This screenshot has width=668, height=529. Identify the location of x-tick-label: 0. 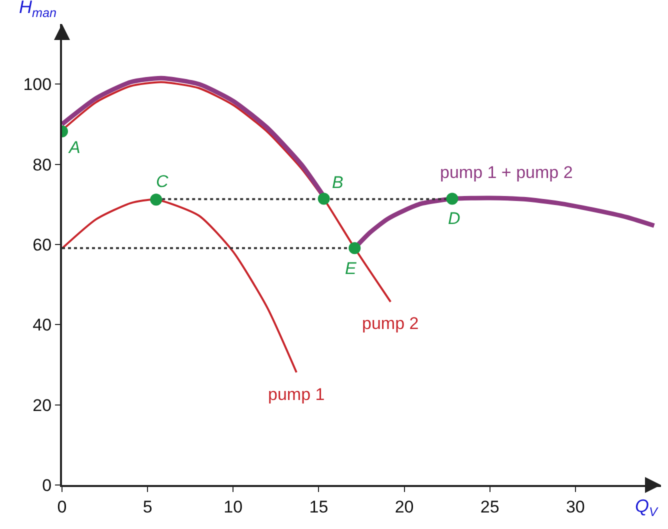
(62, 506).